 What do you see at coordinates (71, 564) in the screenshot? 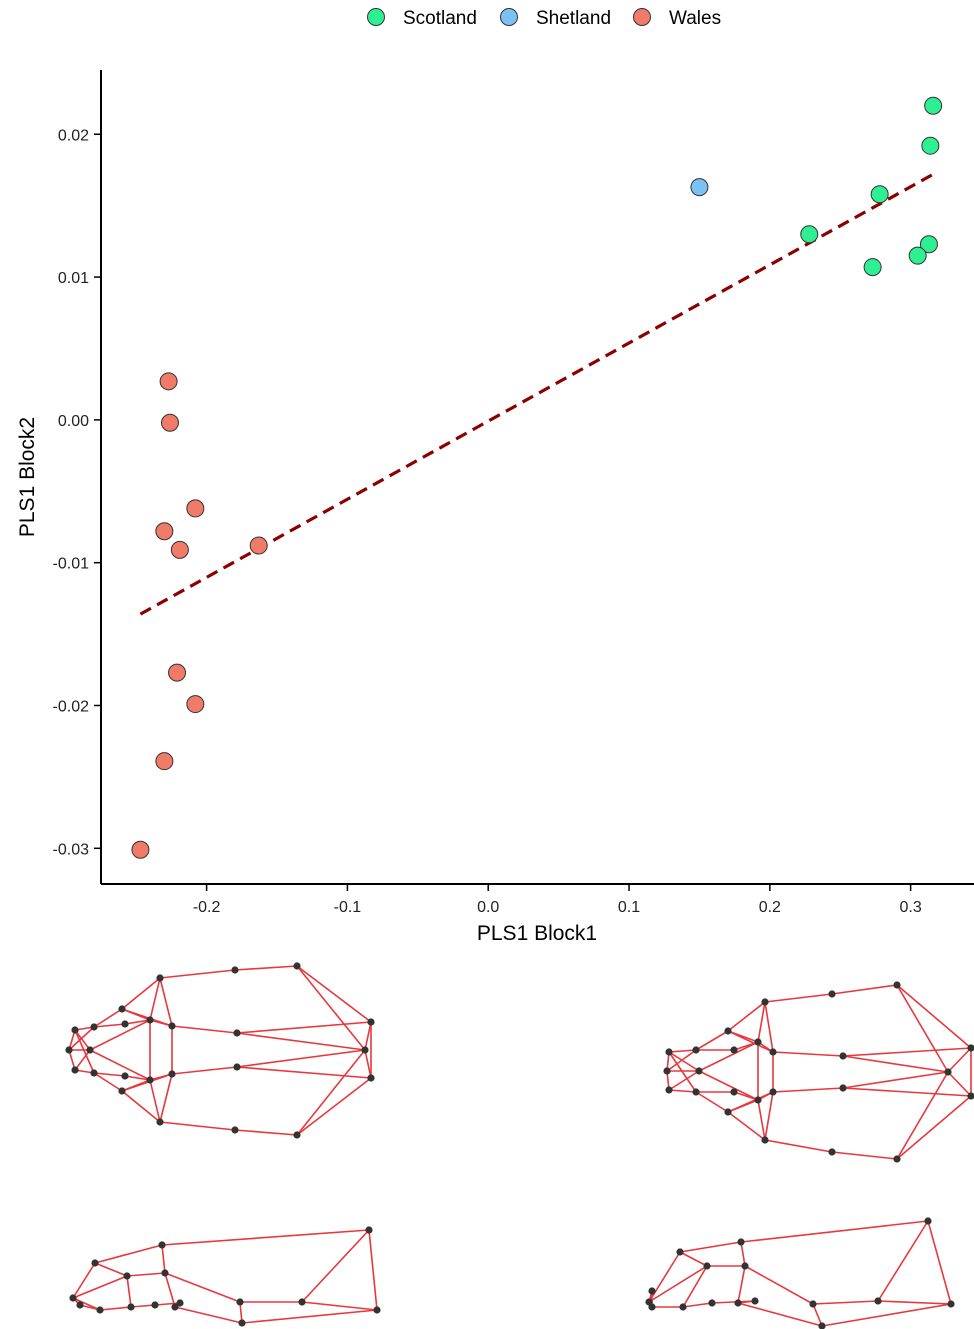
I see `y-tick-label: -0.01` at bounding box center [71, 564].